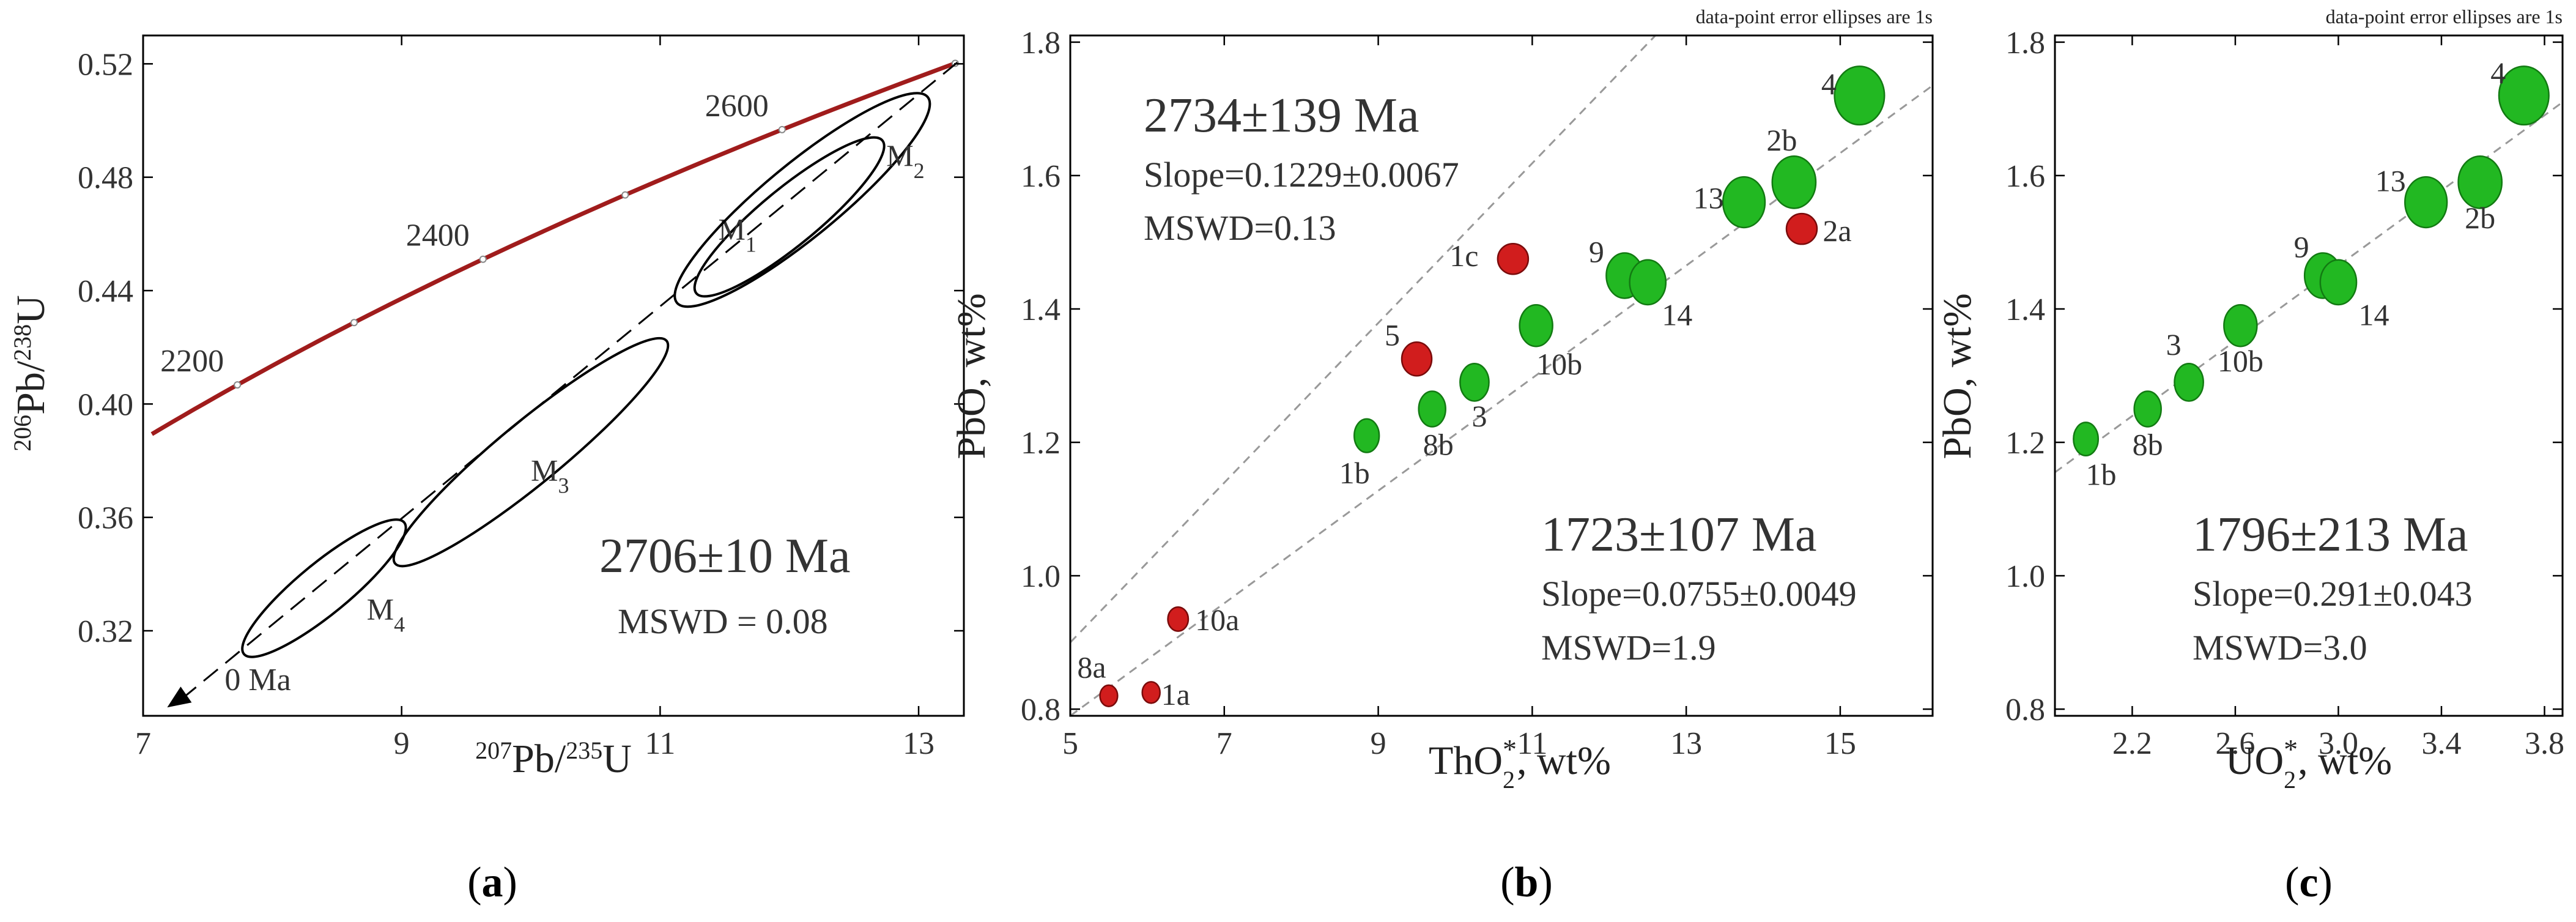 The image size is (2576, 922). I want to click on data-point-label: 9, so click(1596, 252).